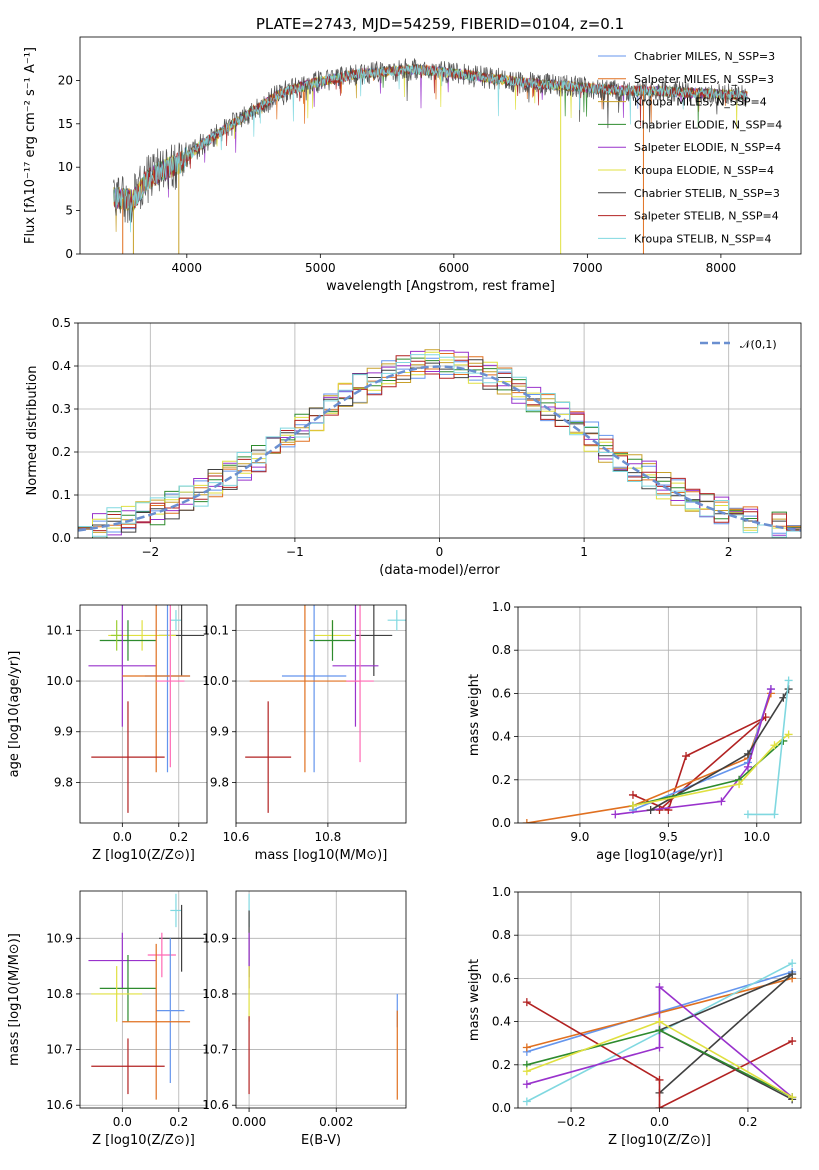 This screenshot has height=1170, width=819. What do you see at coordinates (328, 837) in the screenshot?
I see `x-tick-label: 10.8` at bounding box center [328, 837].